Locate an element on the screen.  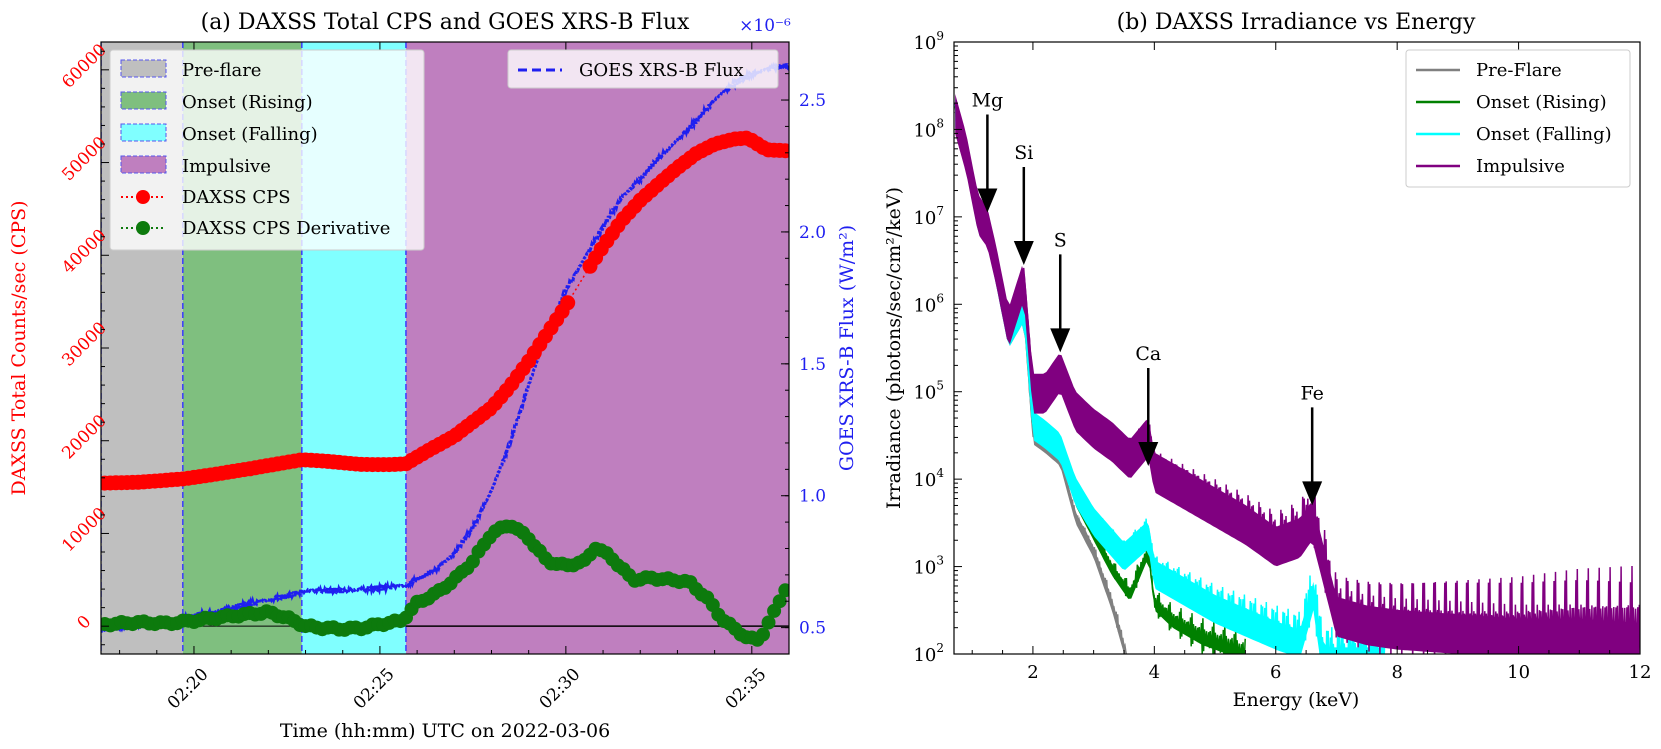
y-tick-label: 10⁶ is located at coordinates (928, 303).